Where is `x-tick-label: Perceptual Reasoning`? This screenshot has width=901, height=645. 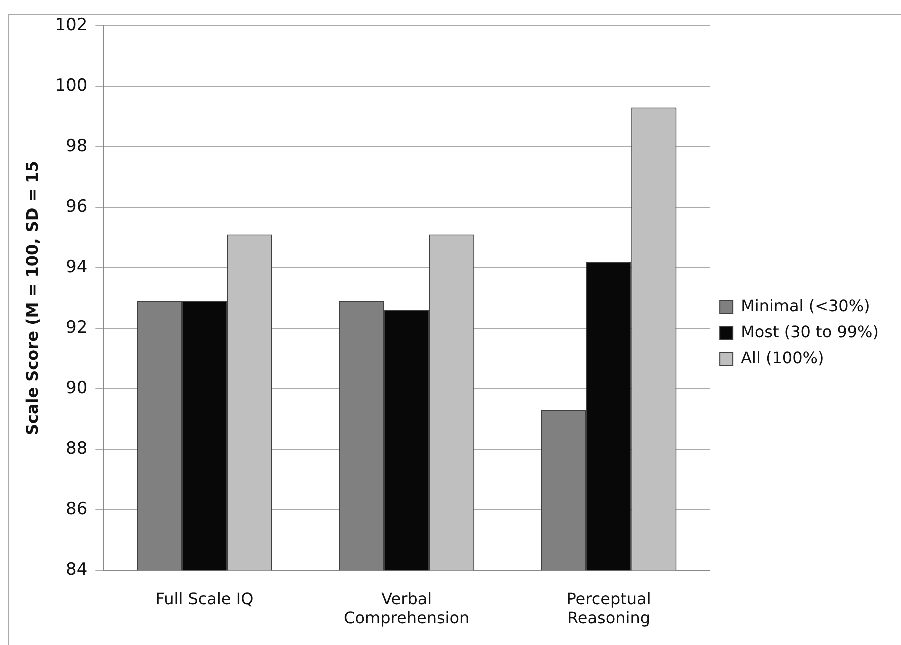
x-tick-label: Perceptual Reasoning is located at coordinates (609, 608).